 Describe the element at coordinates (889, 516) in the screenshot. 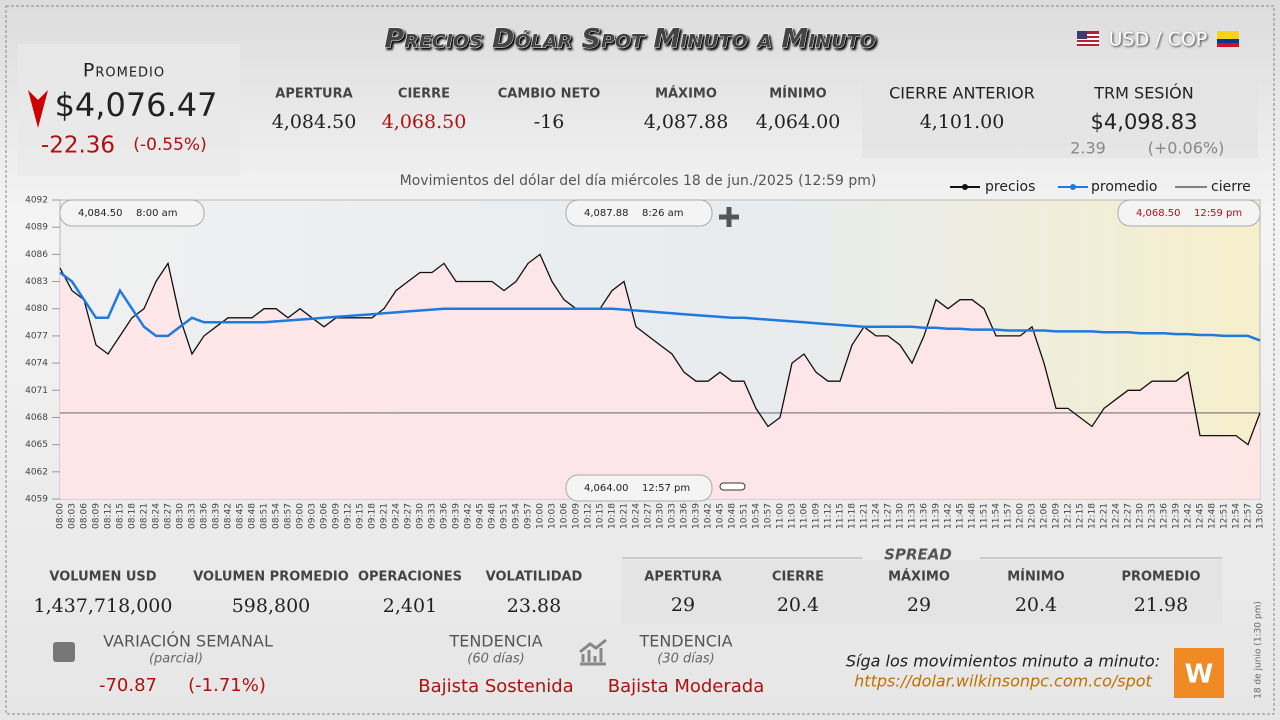

I see `x-tick-label: 11:27` at that location.